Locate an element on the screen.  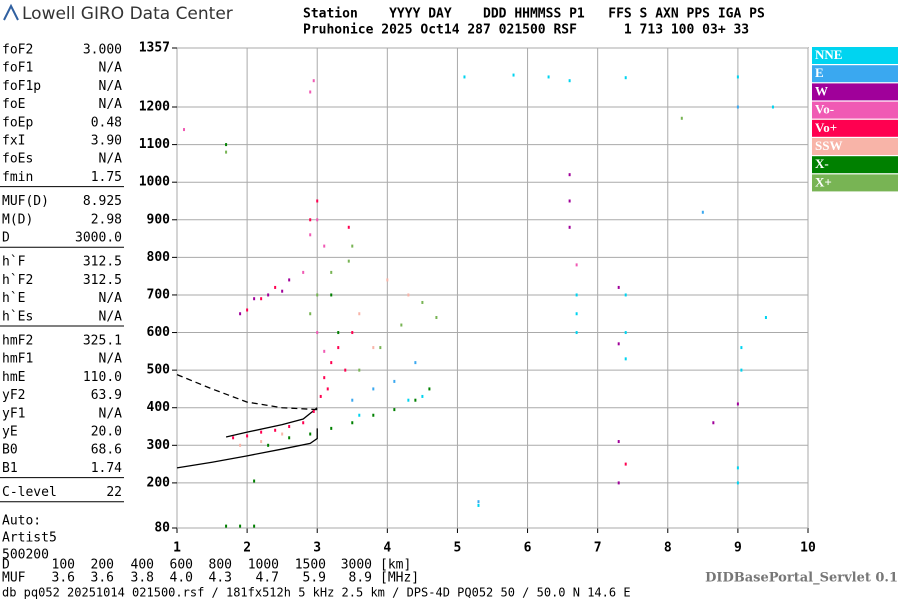
param-name: h`Es is located at coordinates (17, 316).